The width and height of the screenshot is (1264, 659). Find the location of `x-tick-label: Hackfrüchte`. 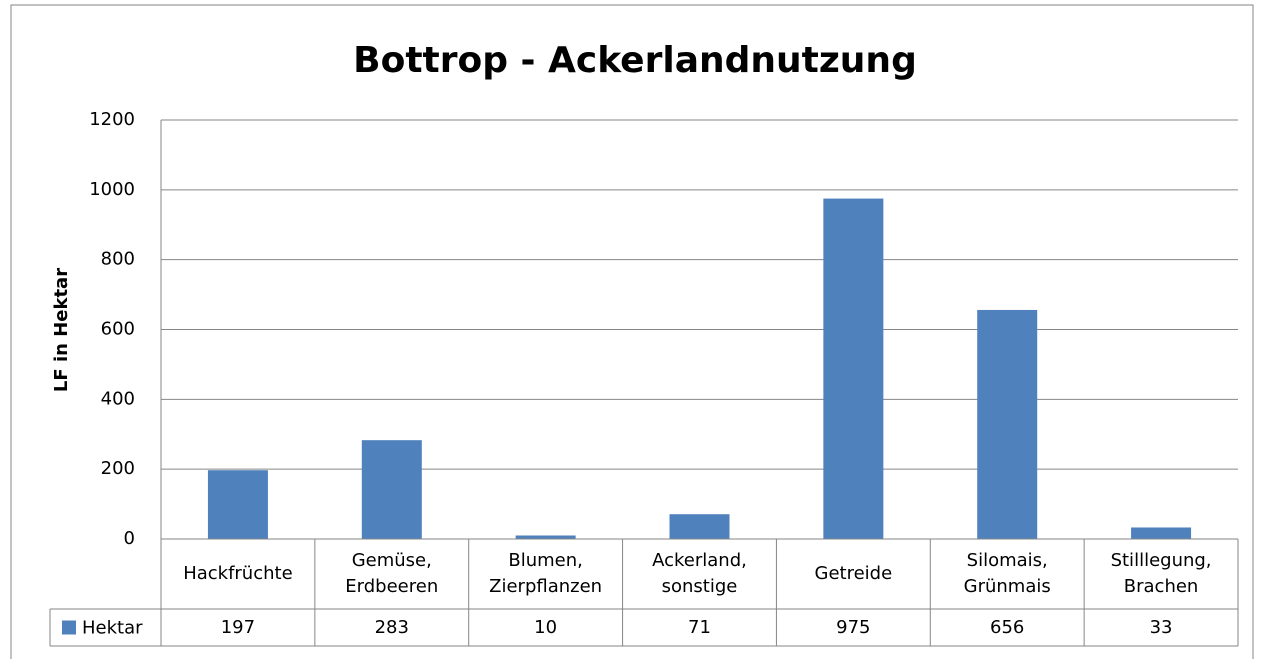

x-tick-label: Hackfrüchte is located at coordinates (238, 573).